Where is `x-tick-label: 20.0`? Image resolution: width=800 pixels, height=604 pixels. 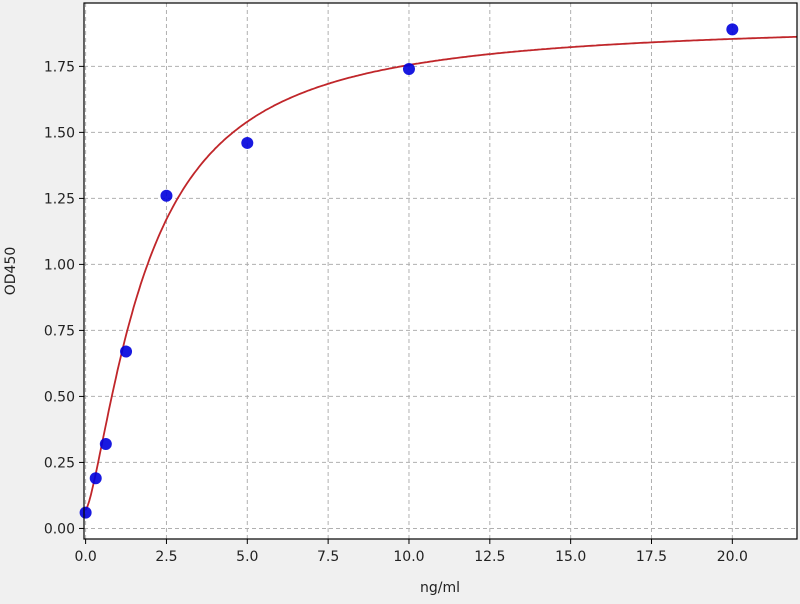 x-tick-label: 20.0 is located at coordinates (732, 557).